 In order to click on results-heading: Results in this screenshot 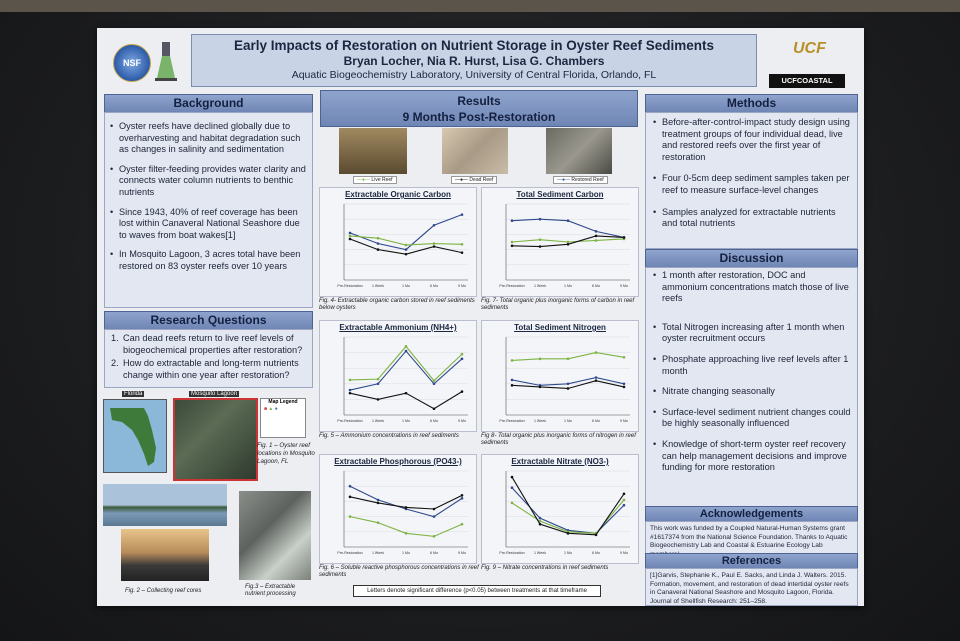, I will do `click(479, 101)`.